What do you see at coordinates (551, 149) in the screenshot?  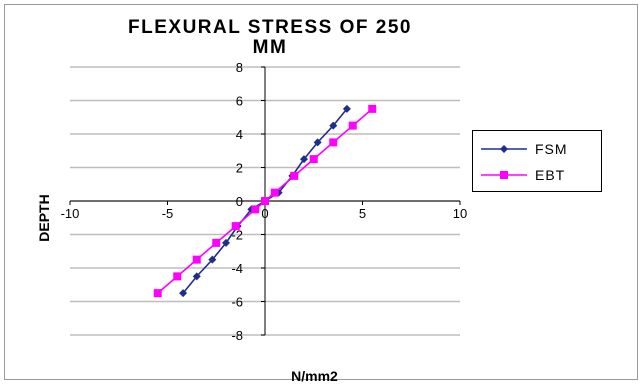 I see `legend-label-fsm: FSM` at bounding box center [551, 149].